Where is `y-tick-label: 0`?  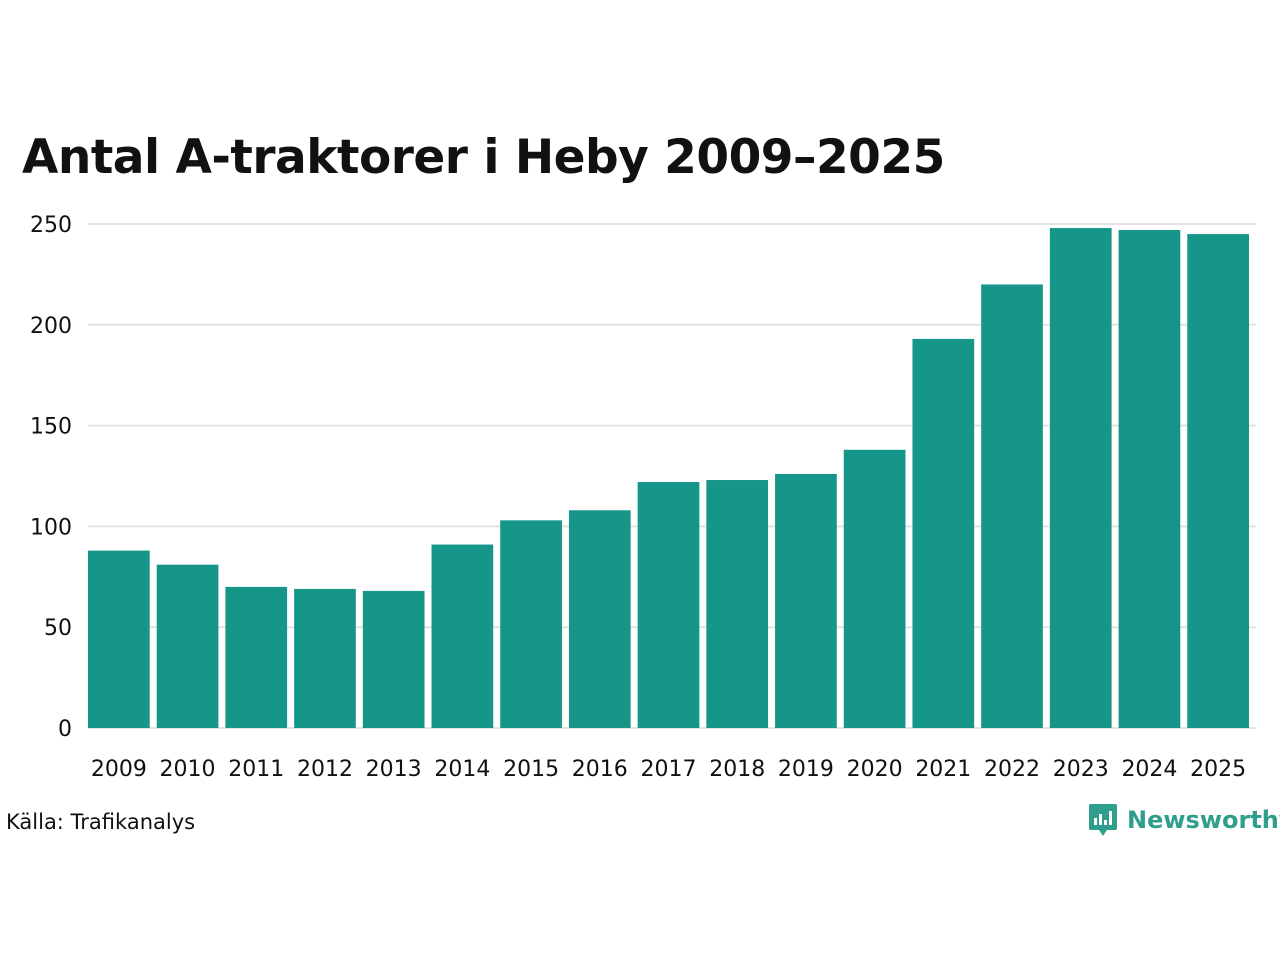
y-tick-label: 0 is located at coordinates (65, 729).